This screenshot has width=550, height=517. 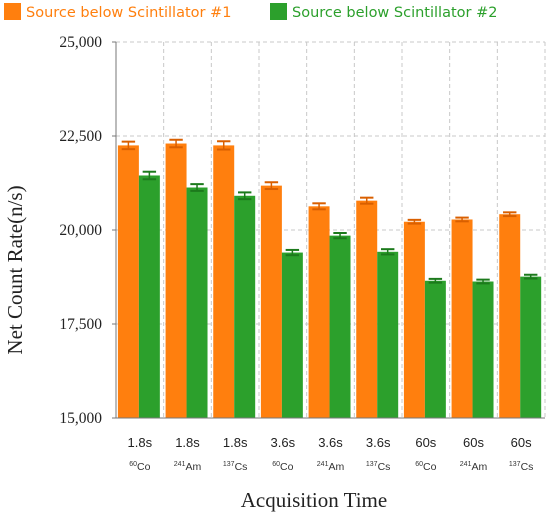 I want to click on legend-label: Source below Scintillator #2, so click(x=394, y=13).